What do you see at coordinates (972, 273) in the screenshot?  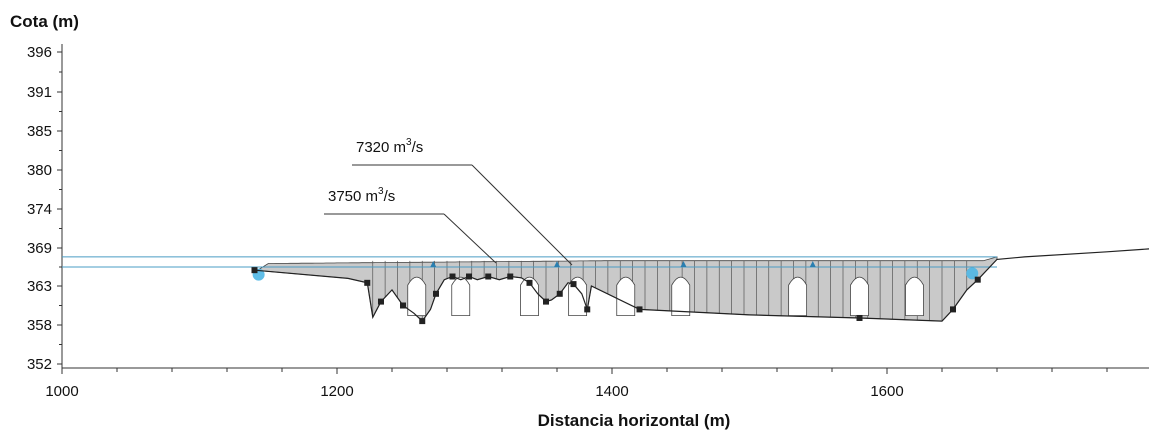 I see `bank-point` at bounding box center [972, 273].